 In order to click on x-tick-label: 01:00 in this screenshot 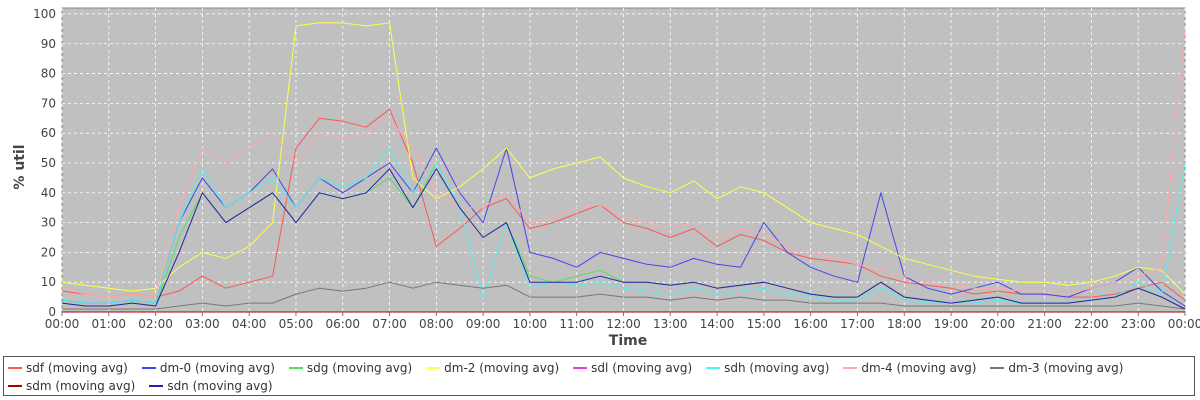, I will do `click(108, 324)`.